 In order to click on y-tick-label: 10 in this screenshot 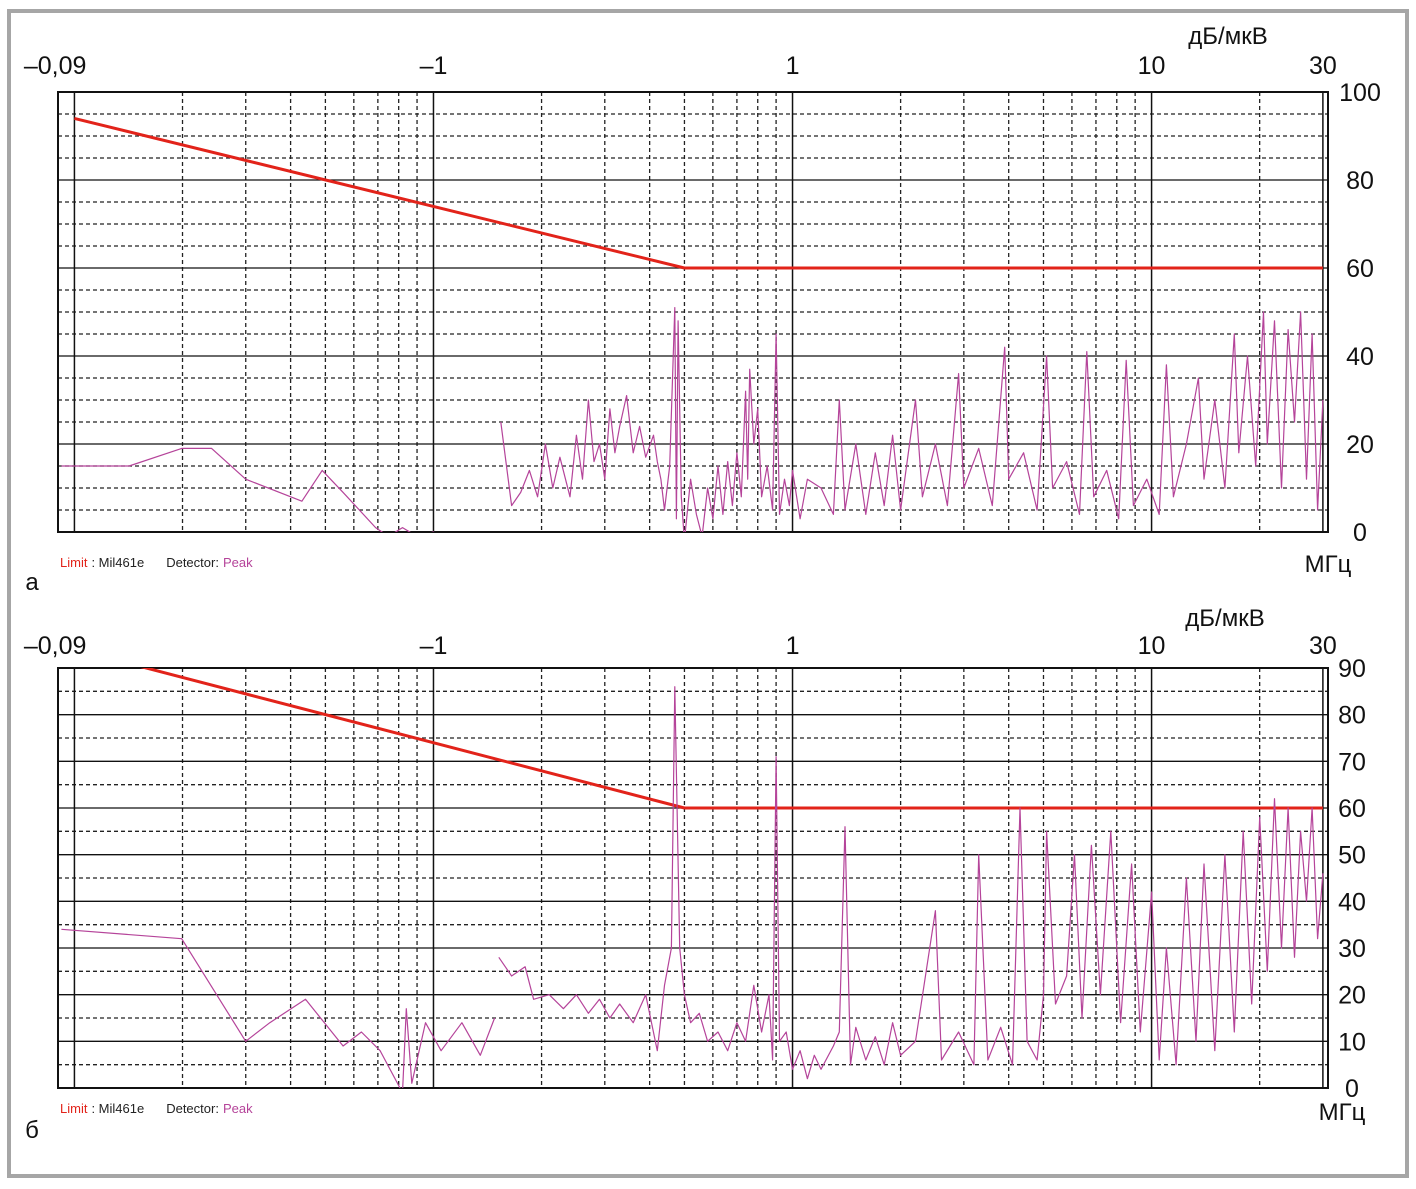, I will do `click(1352, 1042)`.